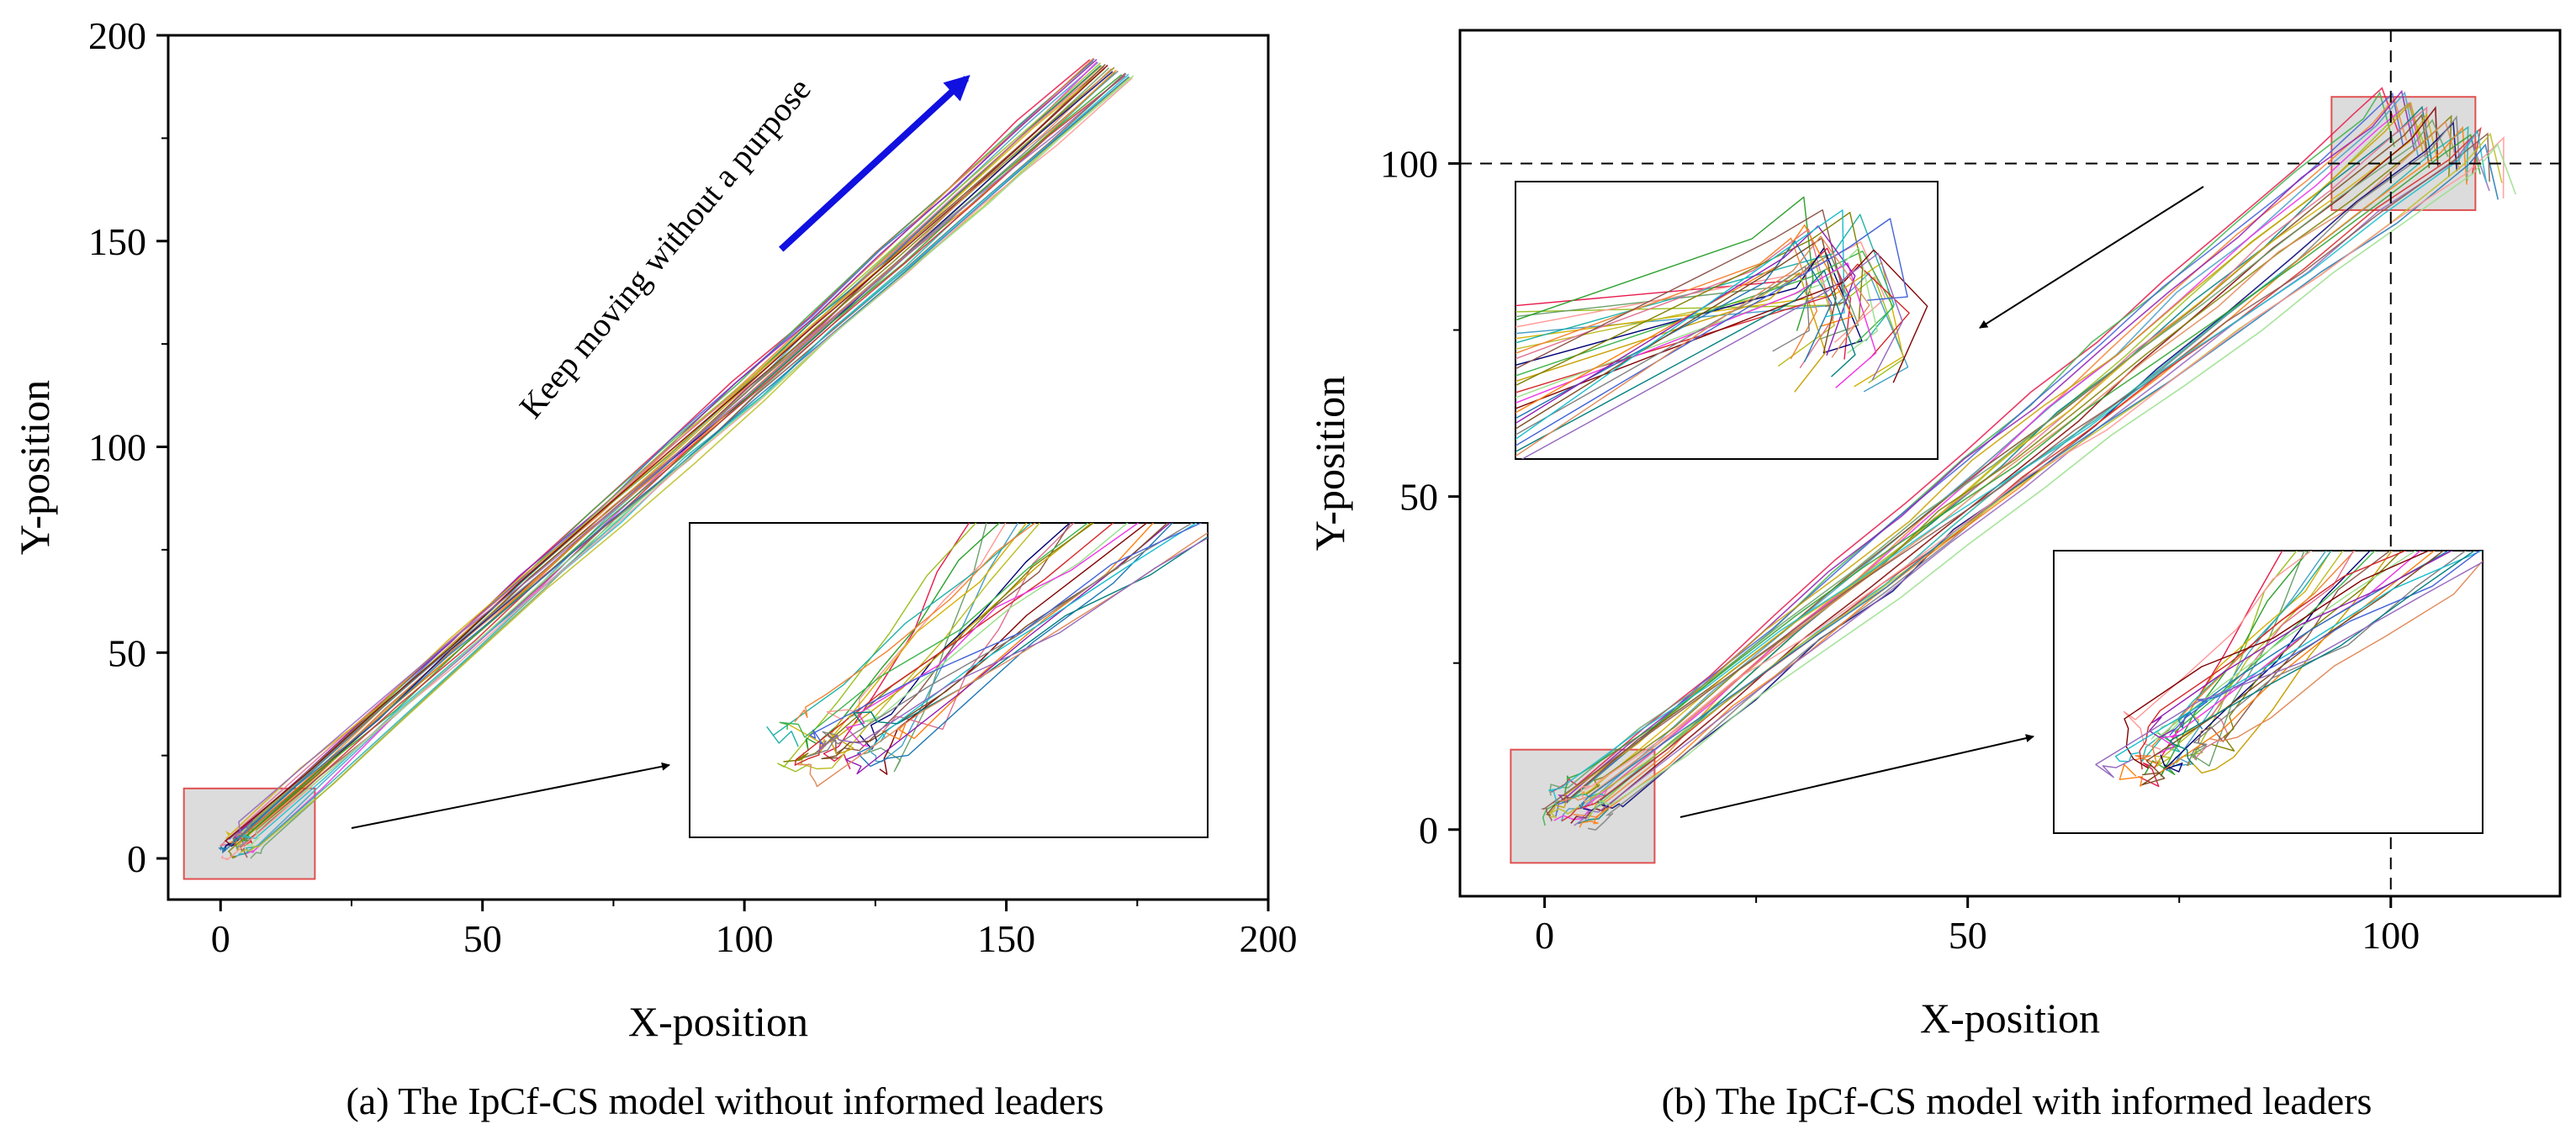  I want to click on panel-b-x-ticks: 0 50 100, so click(1977, 926).